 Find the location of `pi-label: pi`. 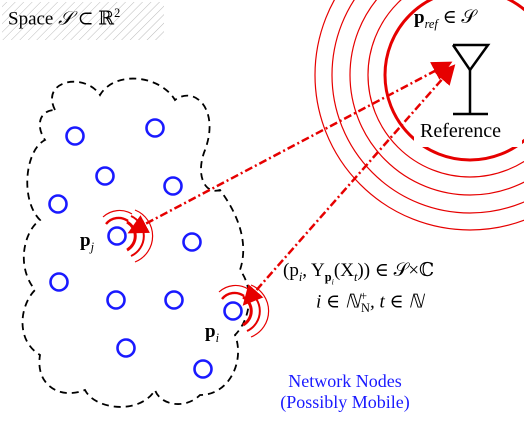

pi-label: pi is located at coordinates (212, 333).